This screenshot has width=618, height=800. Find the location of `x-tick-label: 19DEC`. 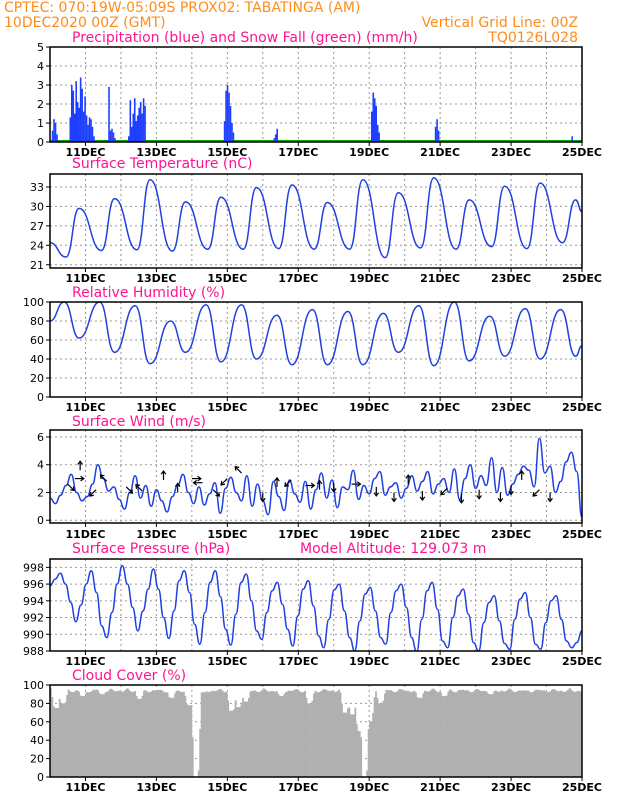

x-tick-label: 19DEC is located at coordinates (369, 534).